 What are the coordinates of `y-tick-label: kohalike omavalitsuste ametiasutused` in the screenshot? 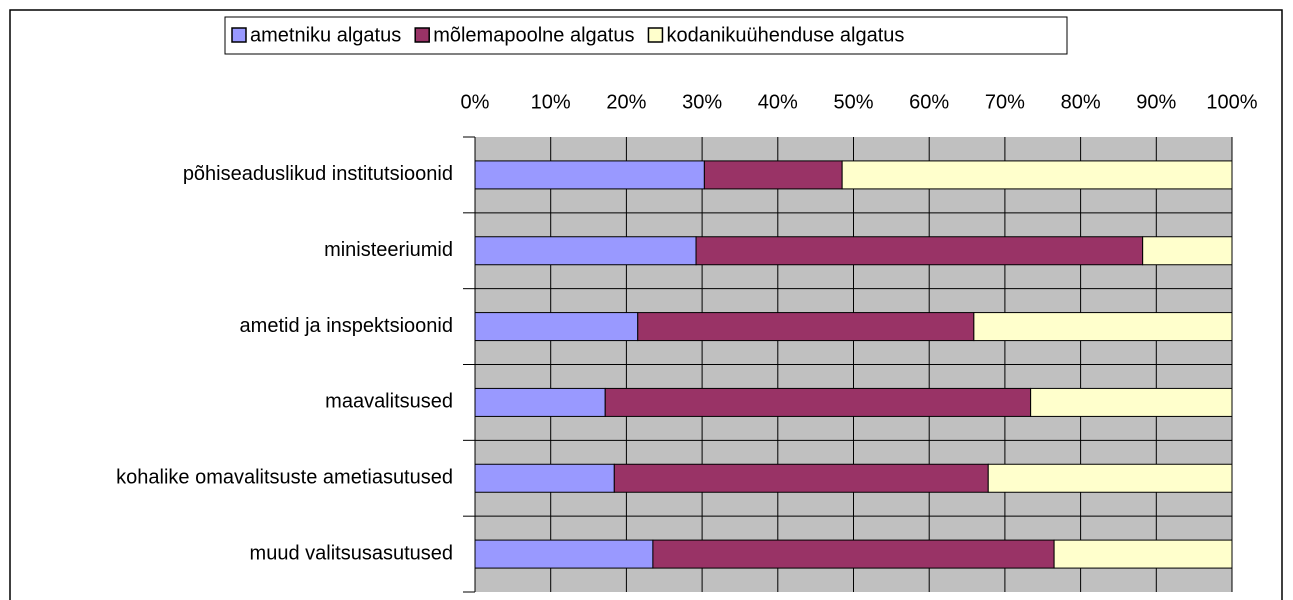 It's located at (284, 478).